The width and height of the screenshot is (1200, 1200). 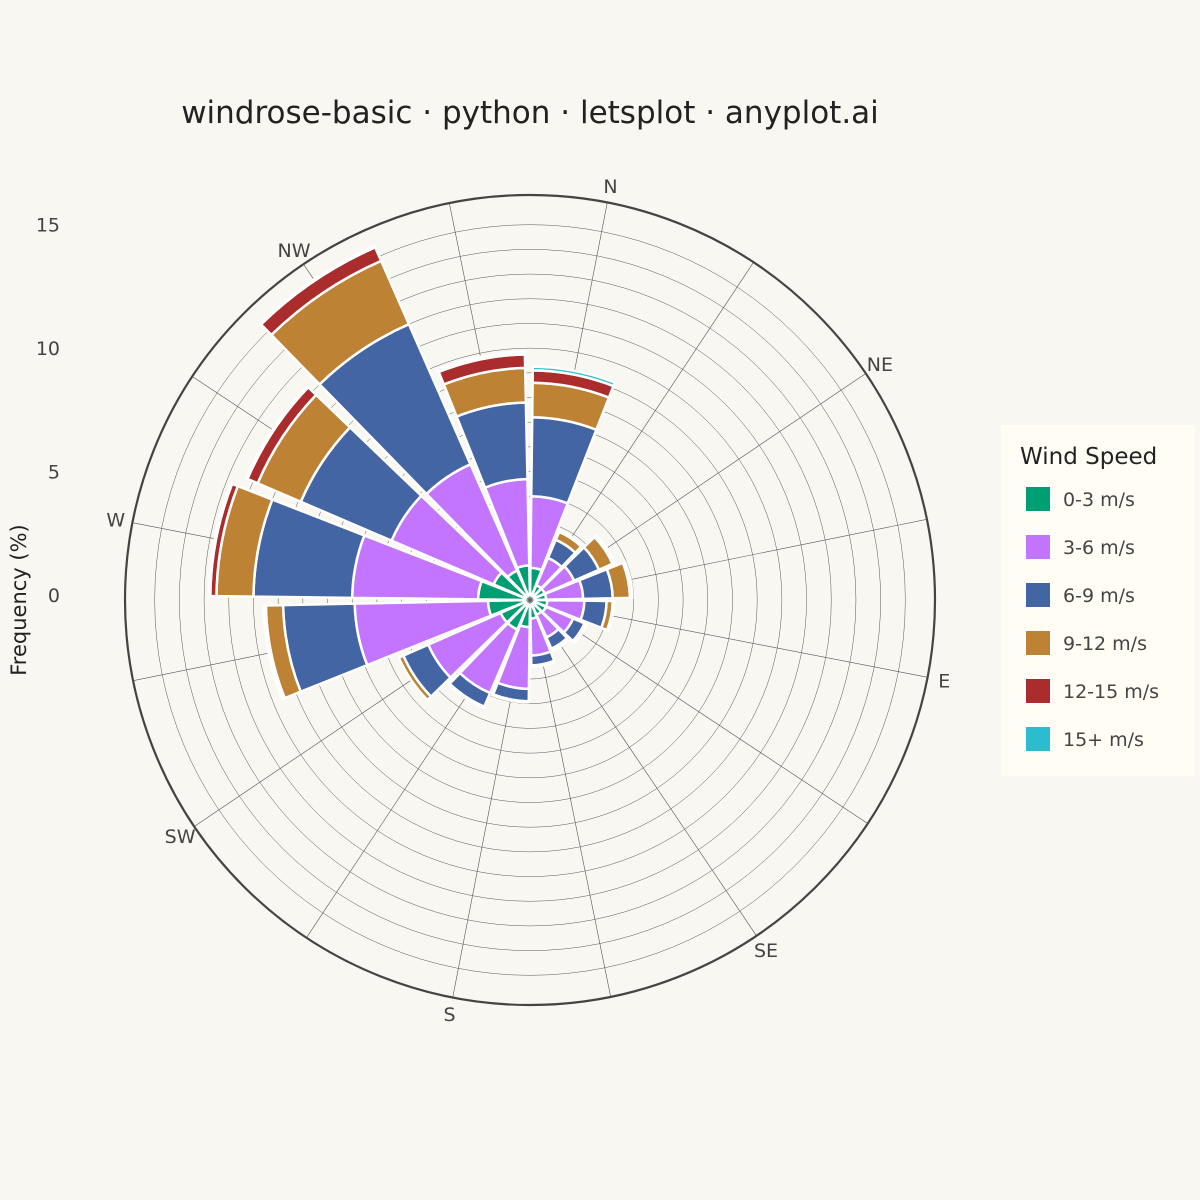 I want to click on legend-label: 0-3 m/s, so click(x=1099, y=500).